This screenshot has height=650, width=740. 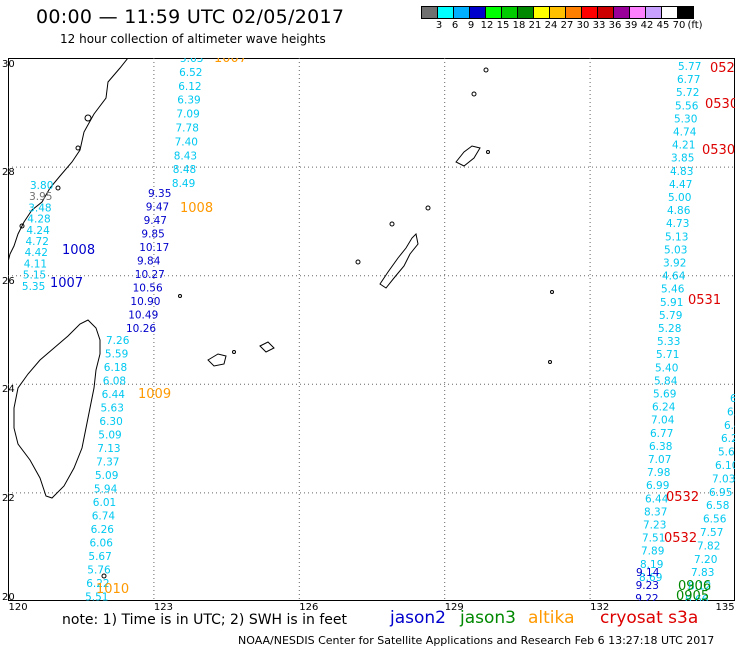 I want to click on swh-value: 8.19, so click(x=651, y=565).